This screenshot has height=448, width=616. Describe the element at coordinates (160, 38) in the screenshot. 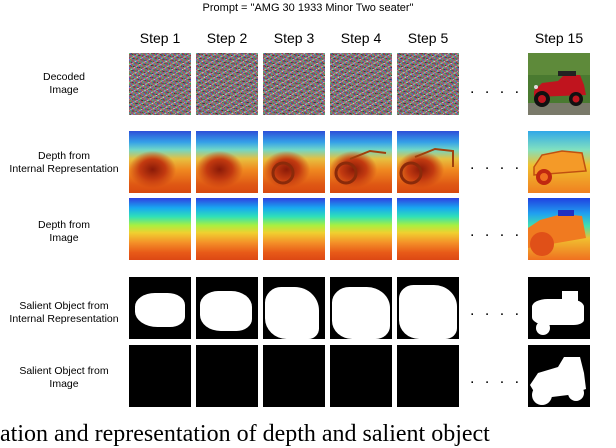

I see `step-header-1: Step 1` at that location.